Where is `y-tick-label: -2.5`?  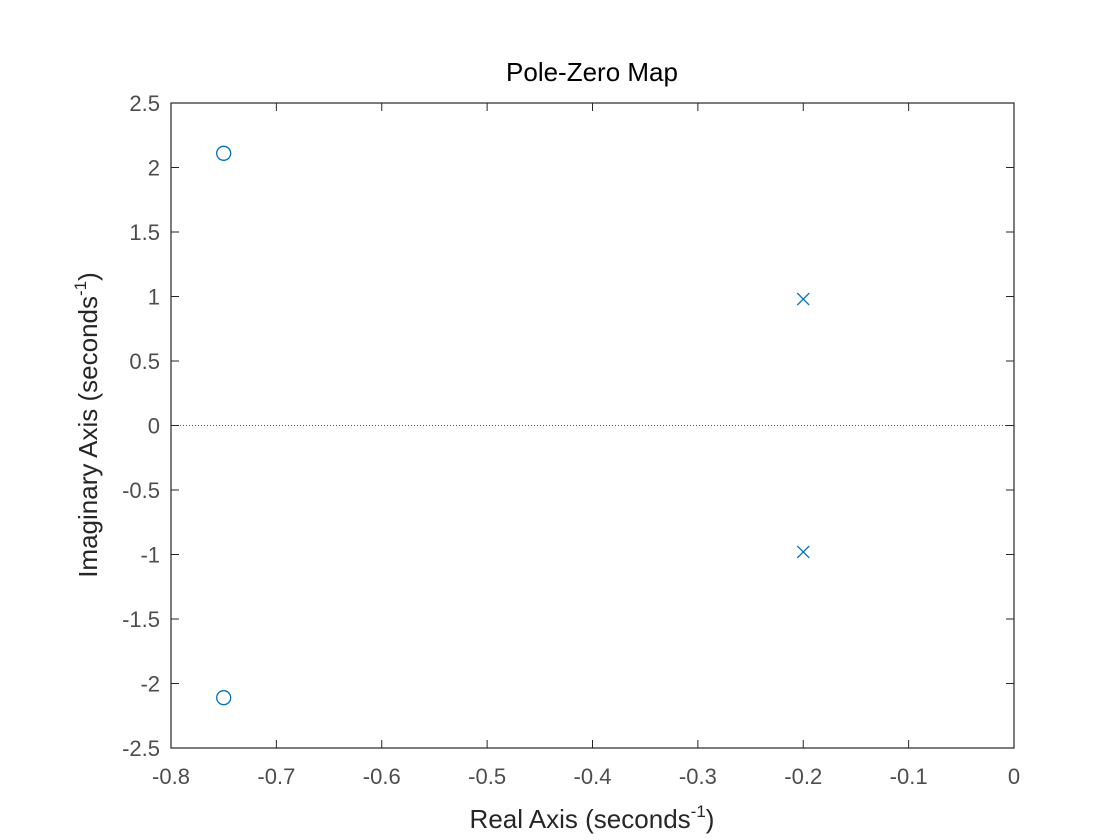 y-tick-label: -2.5 is located at coordinates (141, 748).